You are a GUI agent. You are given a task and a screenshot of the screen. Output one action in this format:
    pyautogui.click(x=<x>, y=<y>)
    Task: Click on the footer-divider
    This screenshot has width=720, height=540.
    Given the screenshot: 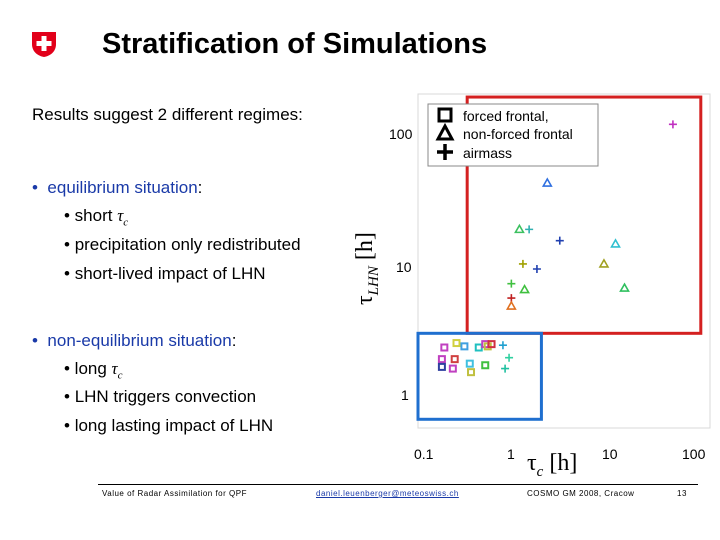 What is the action you would take?
    pyautogui.click(x=398, y=484)
    